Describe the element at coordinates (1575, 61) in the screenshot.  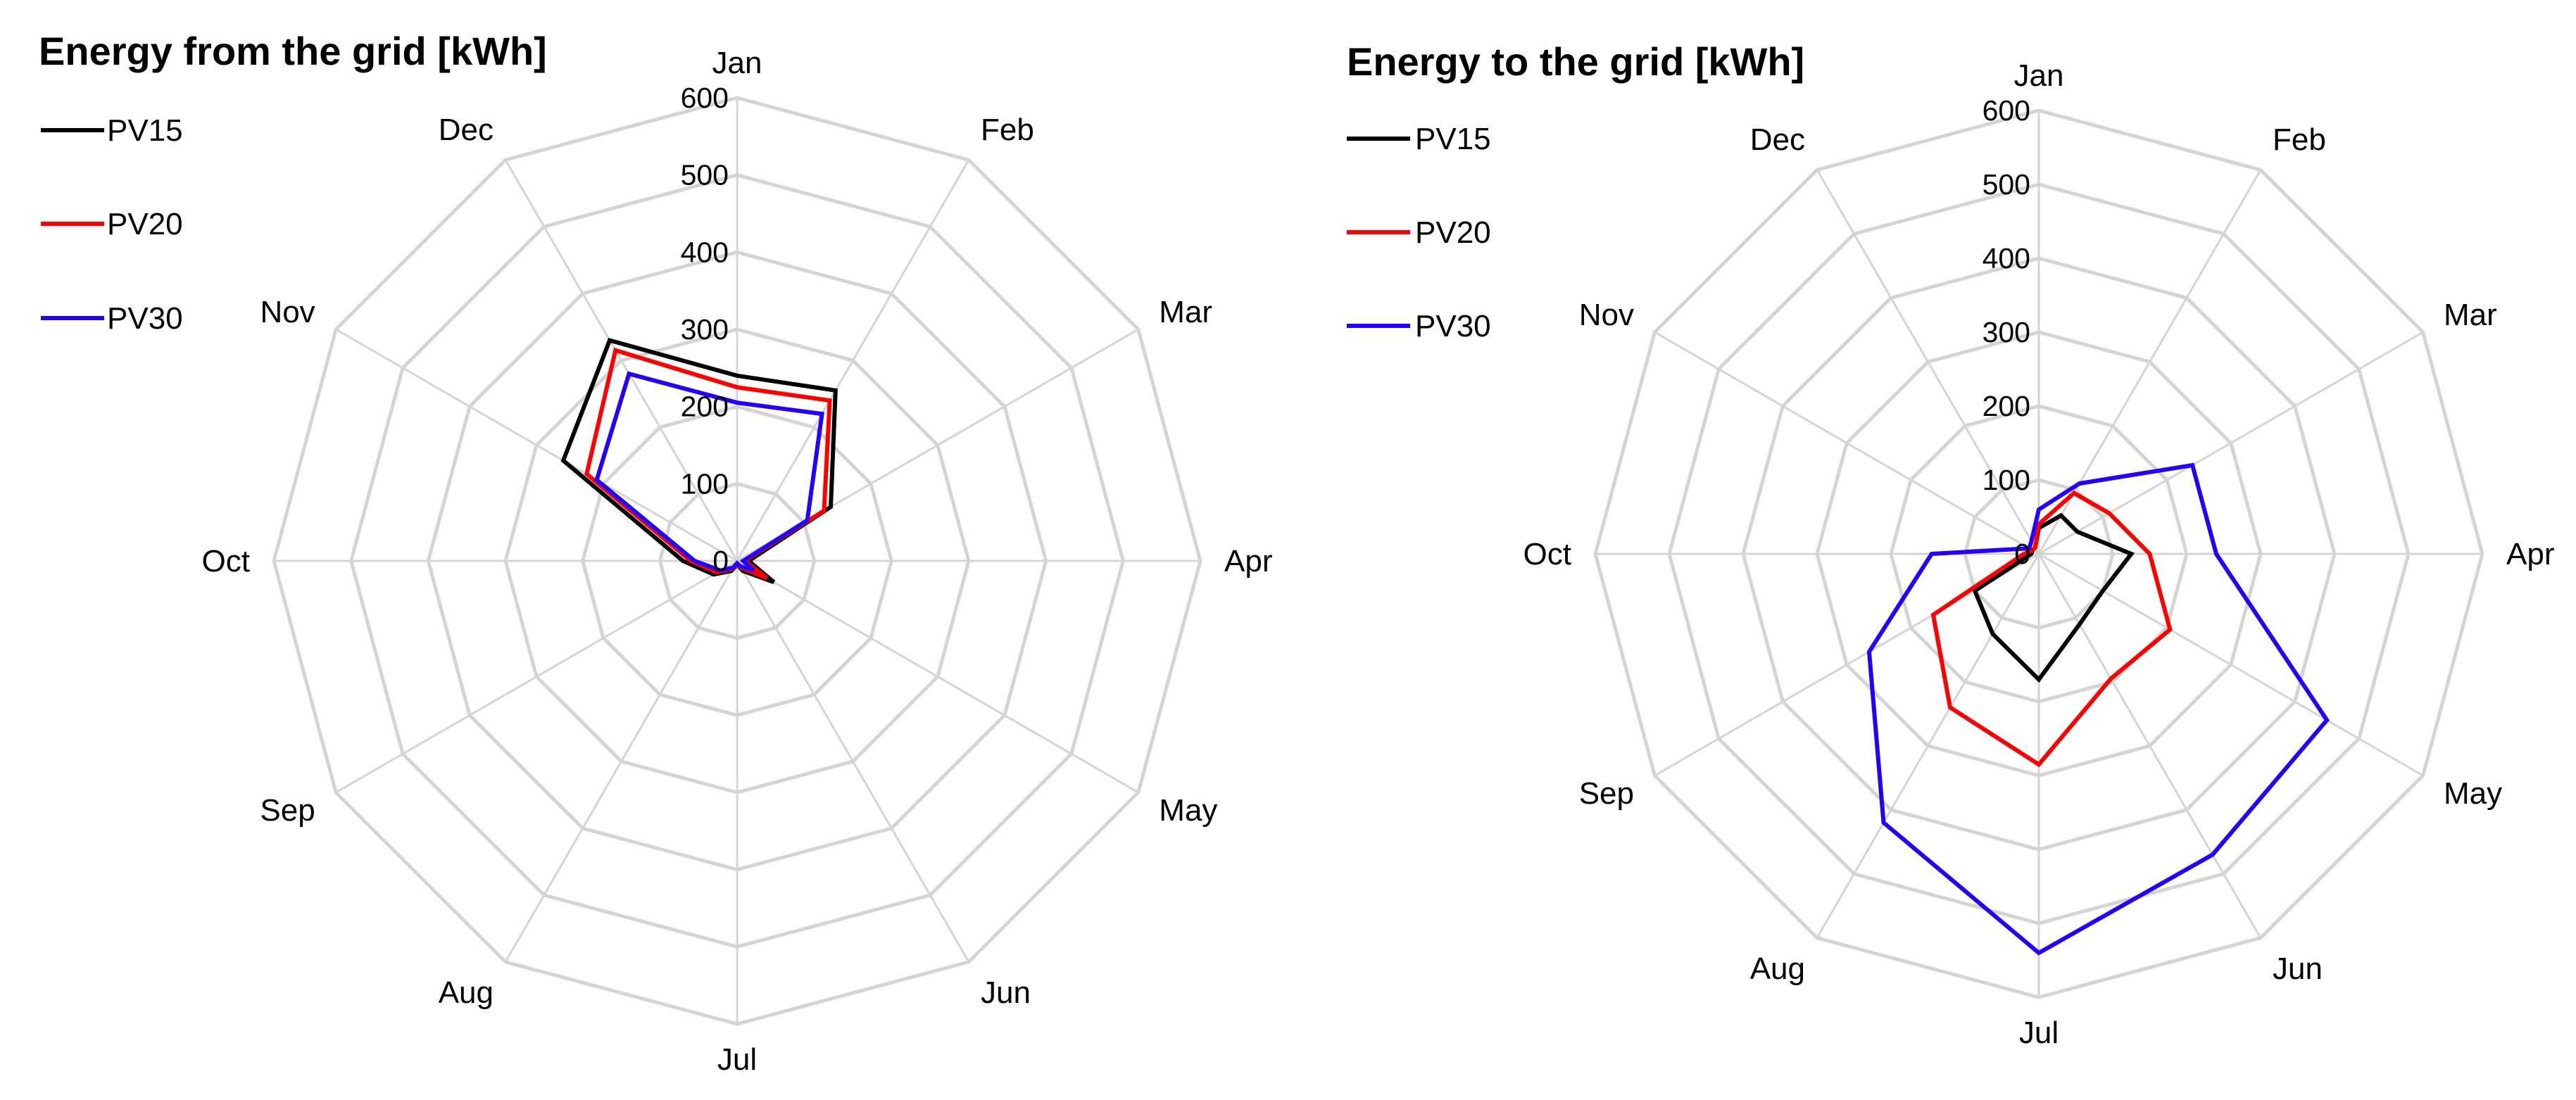
I see `chart-title: Energy to the grid [kWh]` at that location.